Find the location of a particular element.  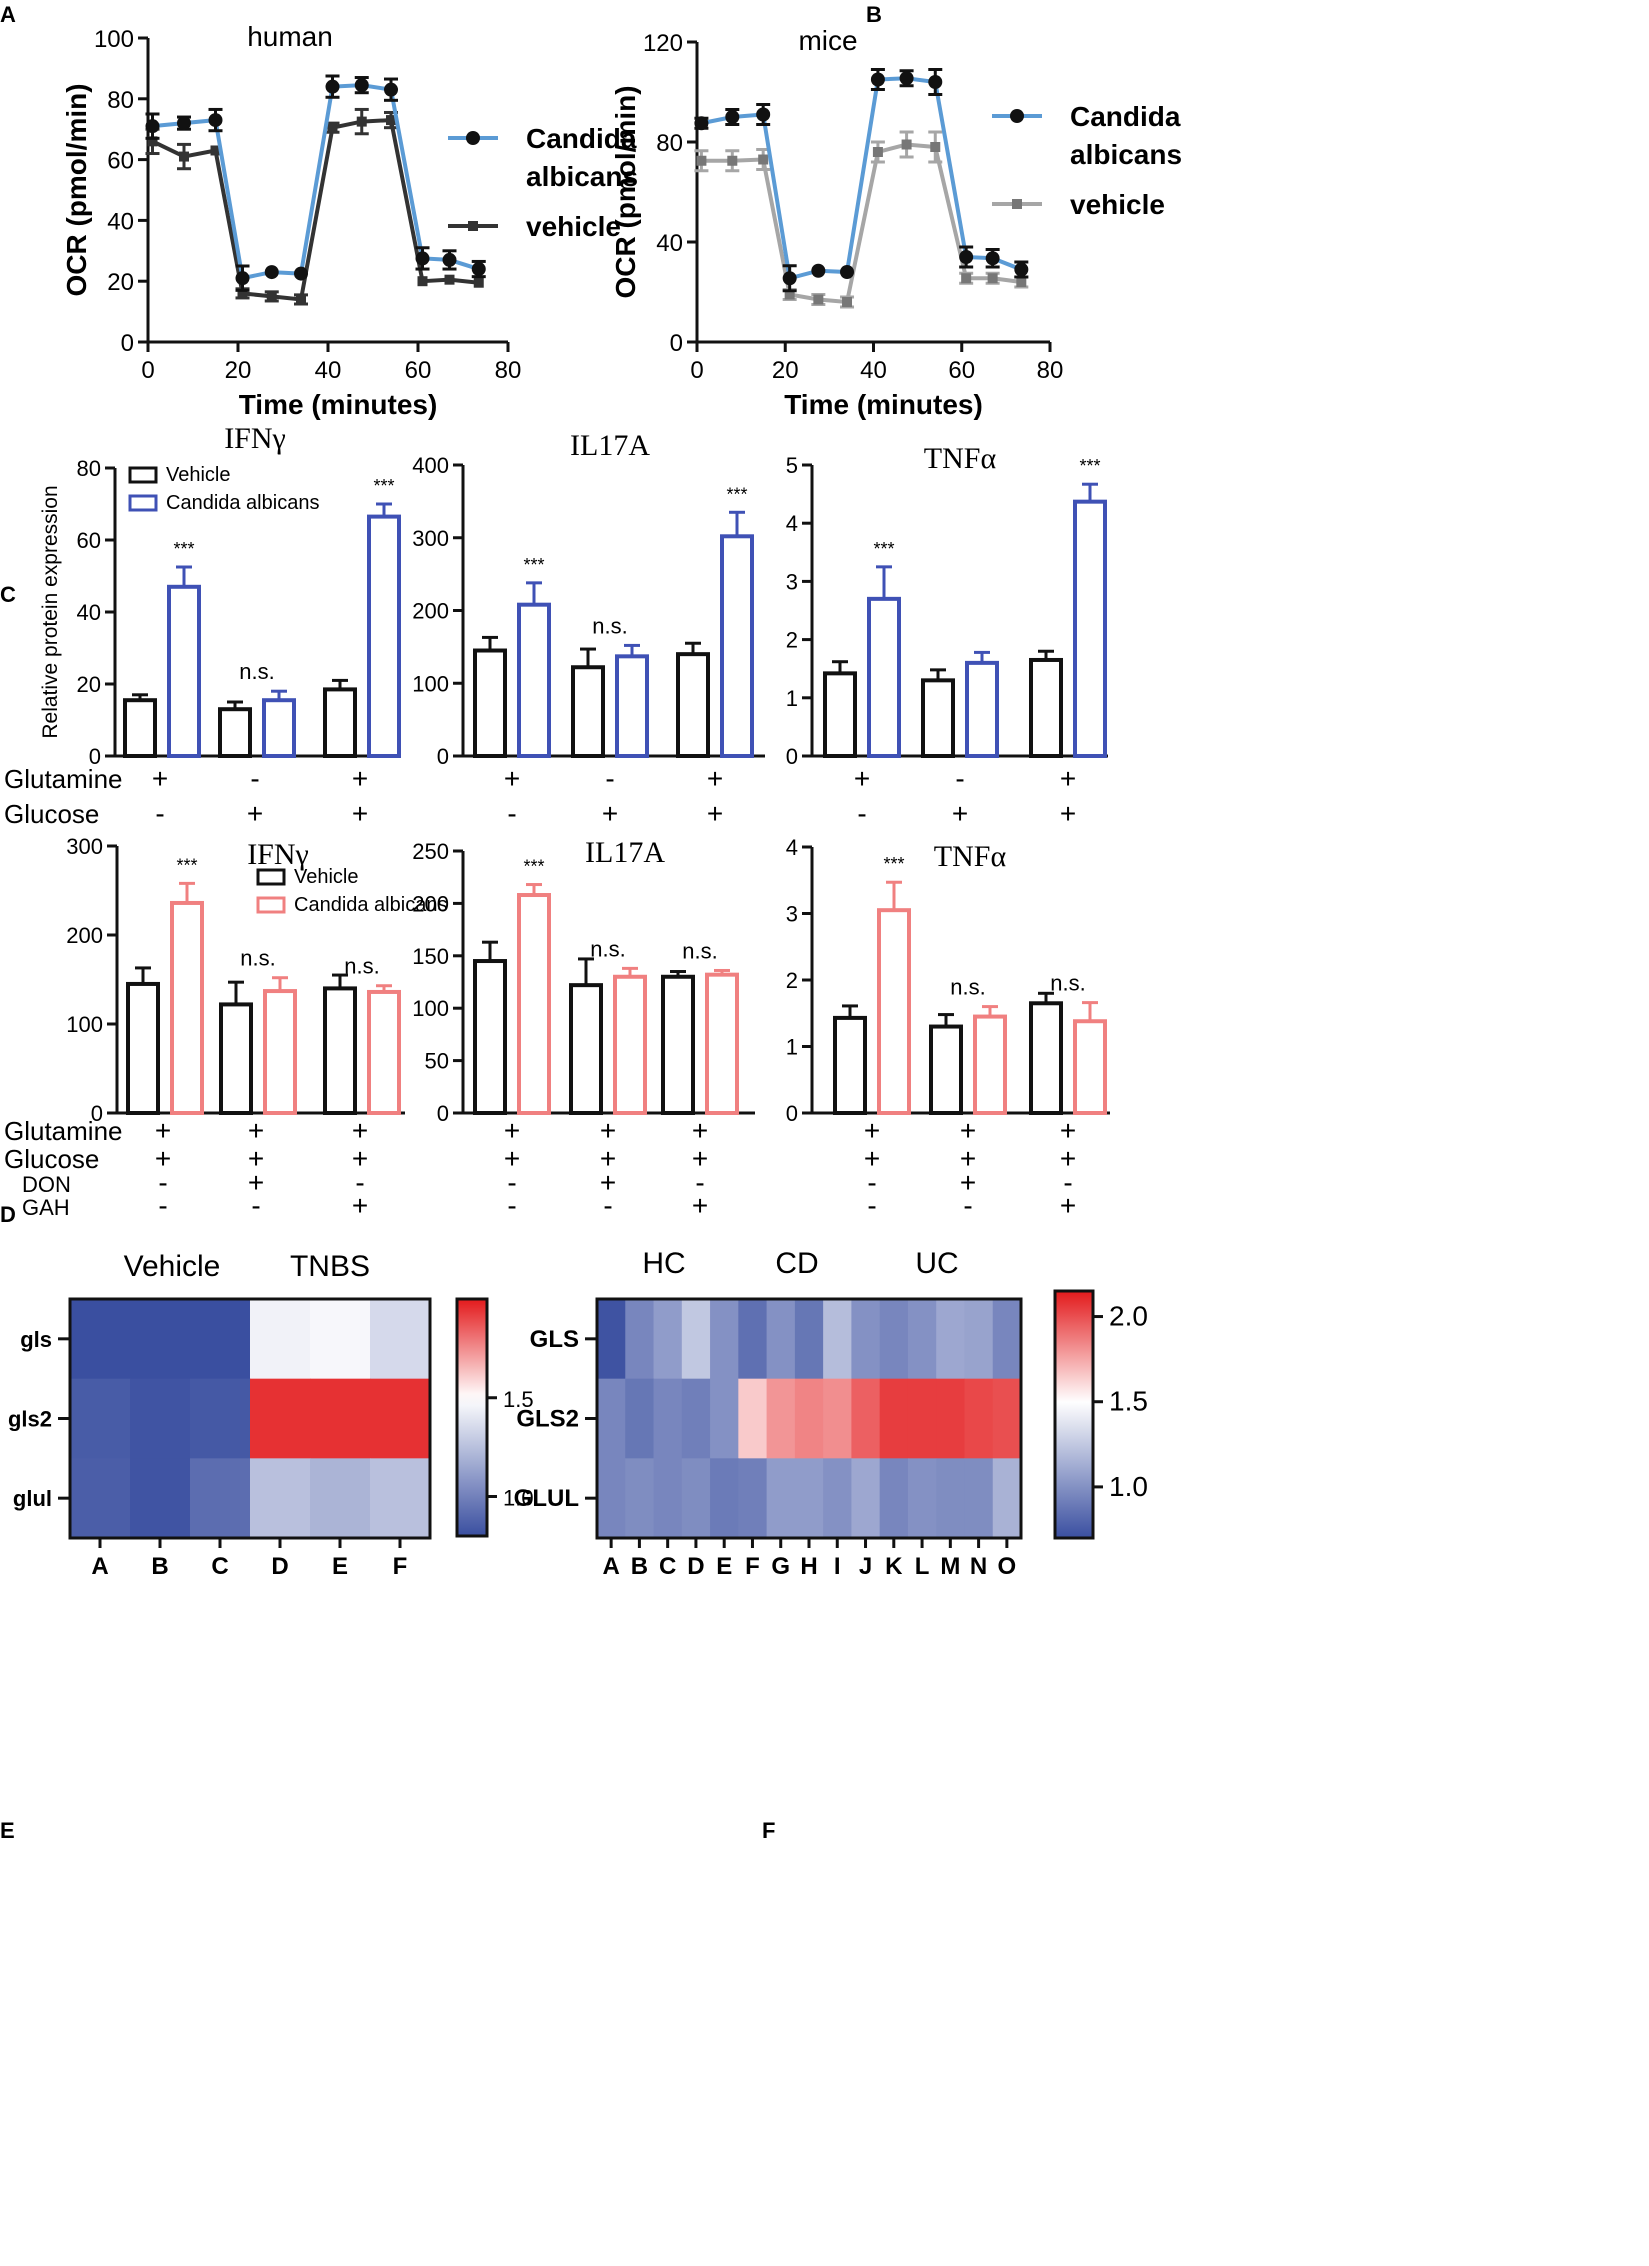

y-tick-label: 5 is located at coordinates (792, 465).